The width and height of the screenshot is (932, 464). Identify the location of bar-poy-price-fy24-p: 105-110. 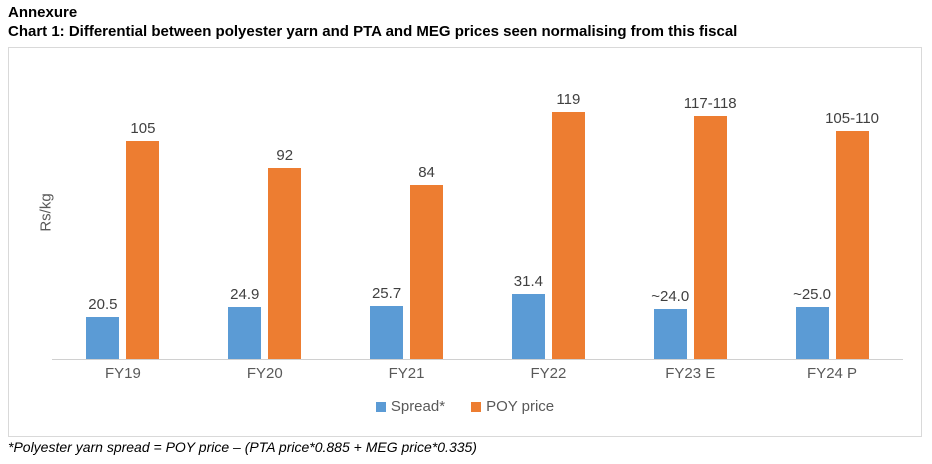
(852, 234).